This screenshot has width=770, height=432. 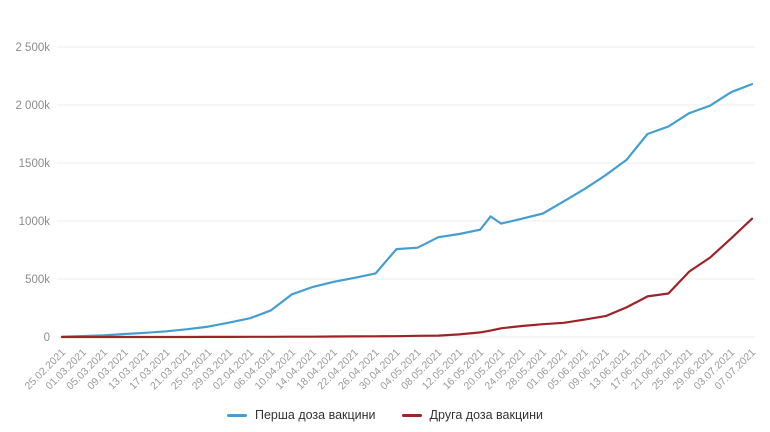 What do you see at coordinates (385, 415) in the screenshot?
I see `chart-legend: Перша доза вакцини Друга доза вакцини` at bounding box center [385, 415].